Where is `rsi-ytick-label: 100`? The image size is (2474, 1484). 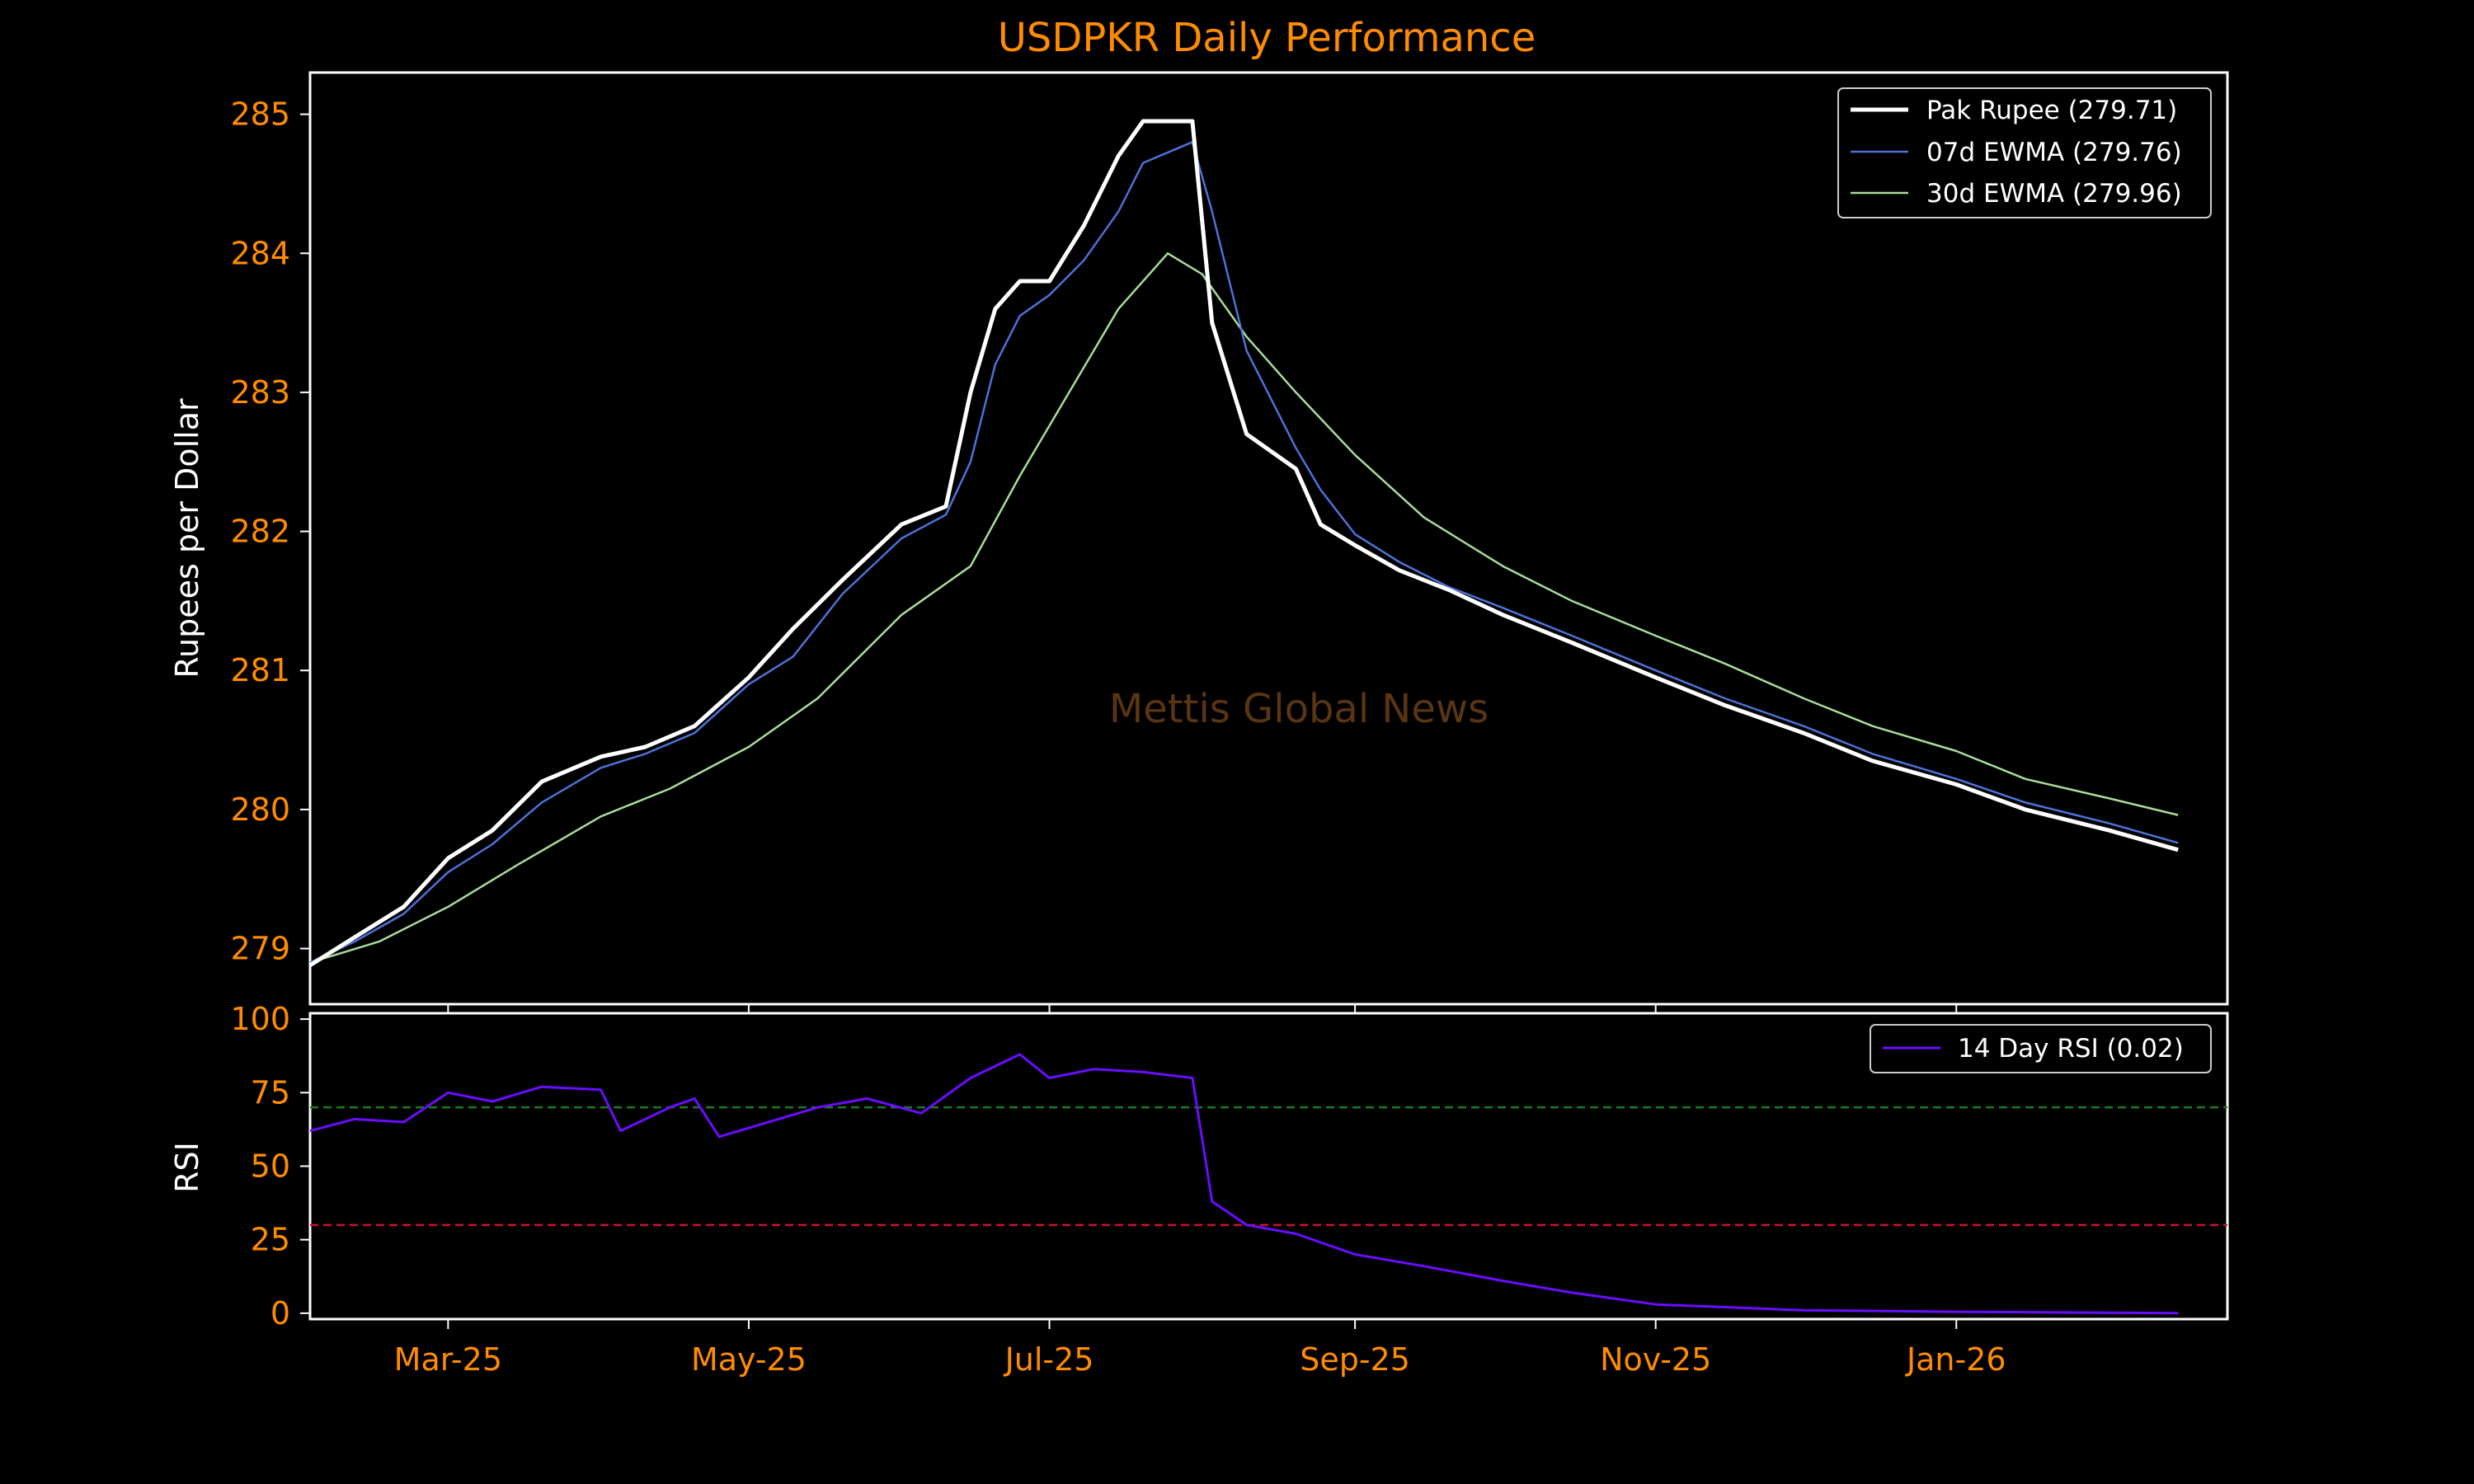 rsi-ytick-label: 100 is located at coordinates (260, 1019).